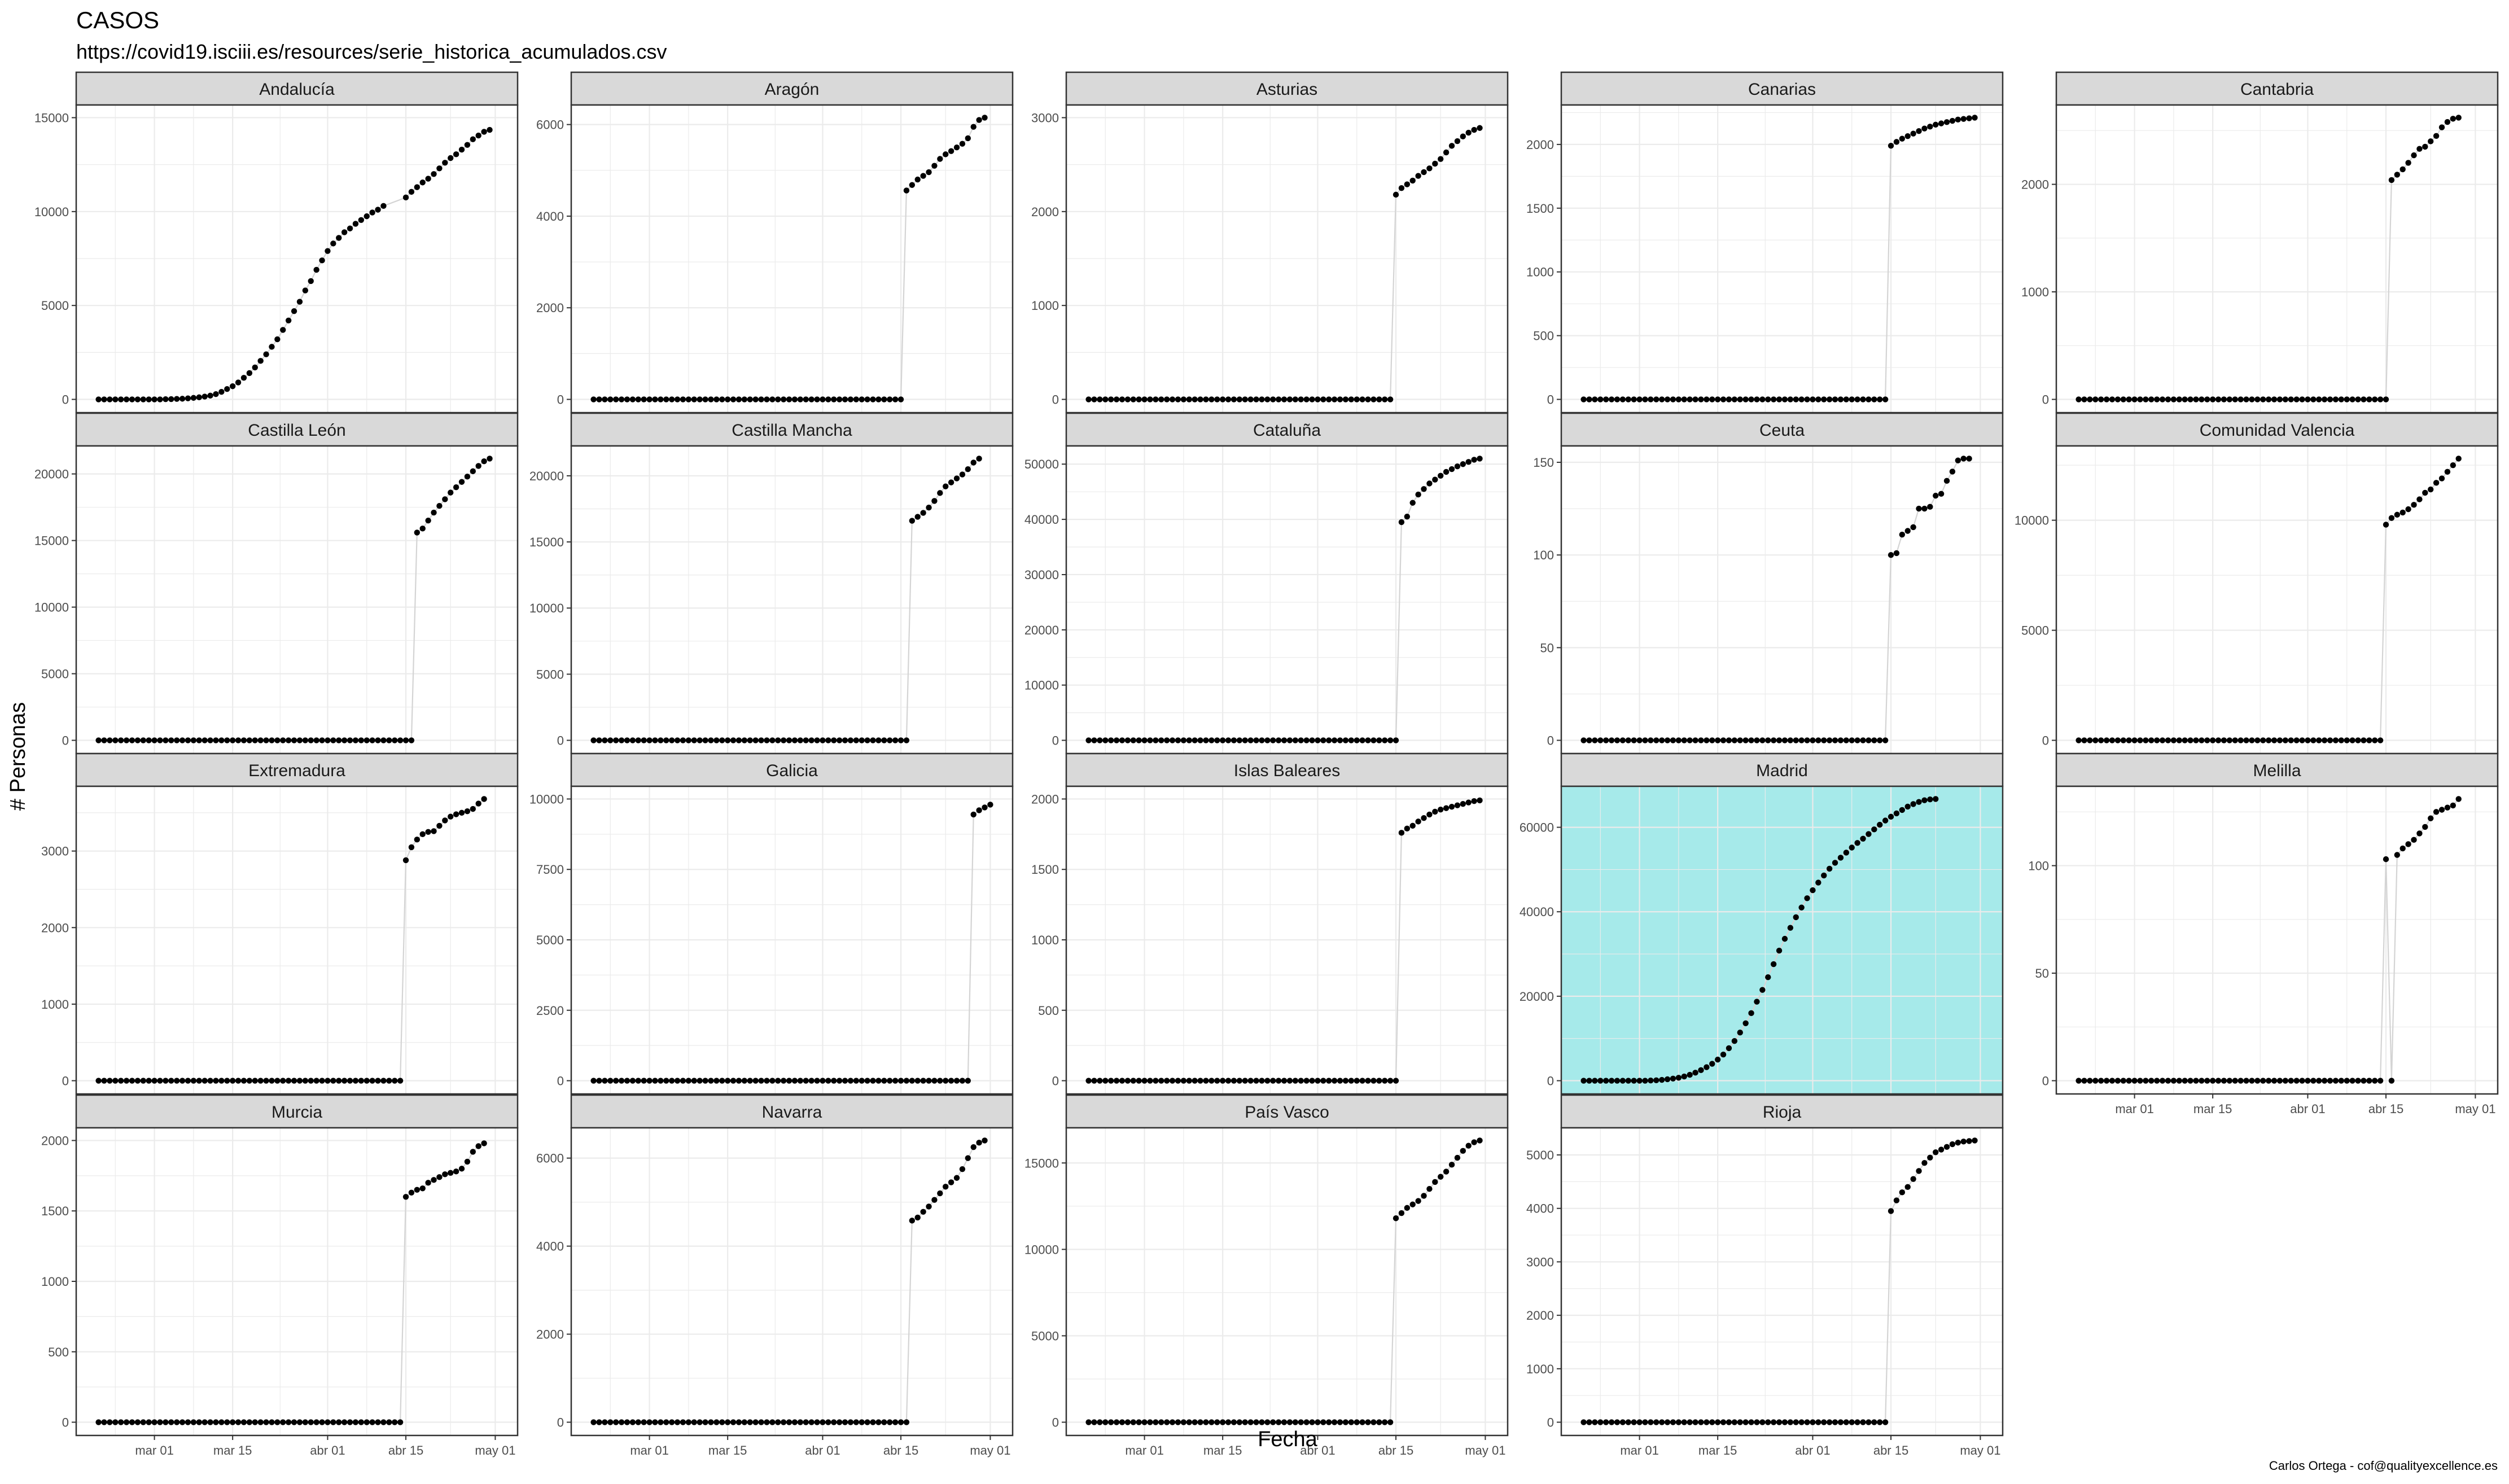 Image resolution: width=2509 pixels, height=1484 pixels. What do you see at coordinates (990, 1450) in the screenshot?
I see `x-tick-label: may 01` at bounding box center [990, 1450].